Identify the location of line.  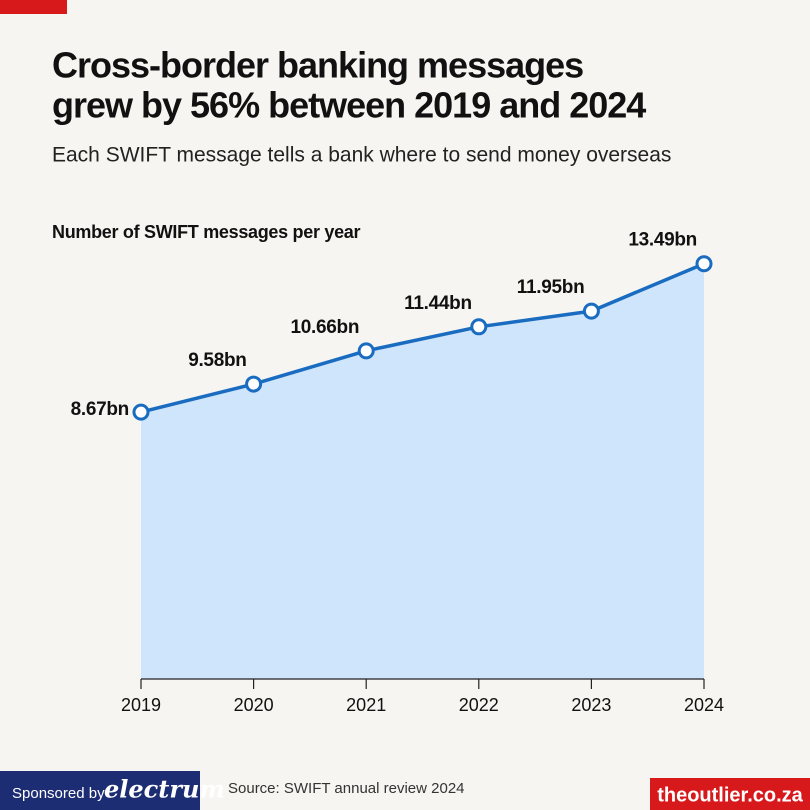
(422, 338).